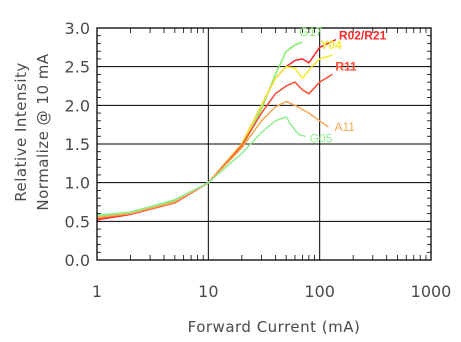  What do you see at coordinates (201, 166) in the screenshot?
I see `series-line-g05` at bounding box center [201, 166].